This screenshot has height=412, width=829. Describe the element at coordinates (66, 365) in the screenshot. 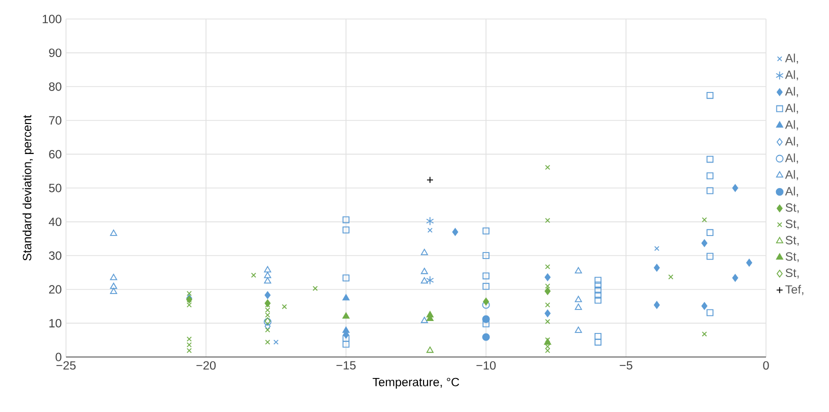

I see `x-tick-label: −25` at that location.